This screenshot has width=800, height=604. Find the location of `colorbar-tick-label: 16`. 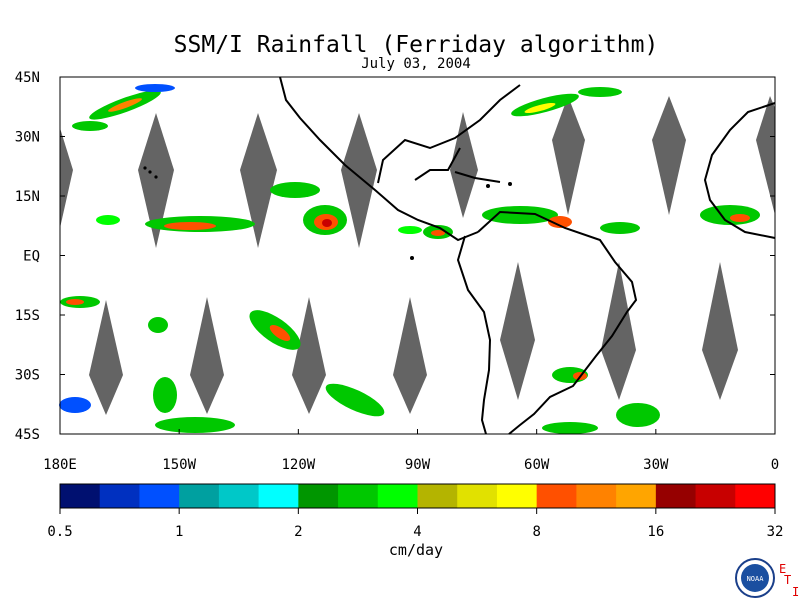

colorbar-tick-label: 16 is located at coordinates (655, 532).